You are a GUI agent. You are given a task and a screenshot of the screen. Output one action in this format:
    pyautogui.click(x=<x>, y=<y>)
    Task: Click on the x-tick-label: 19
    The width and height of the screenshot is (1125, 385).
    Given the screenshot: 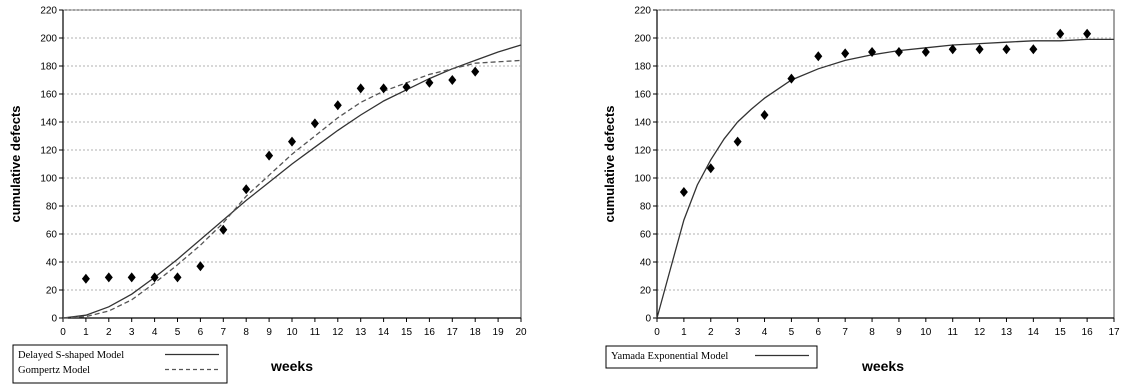 What is the action you would take?
    pyautogui.click(x=499, y=332)
    